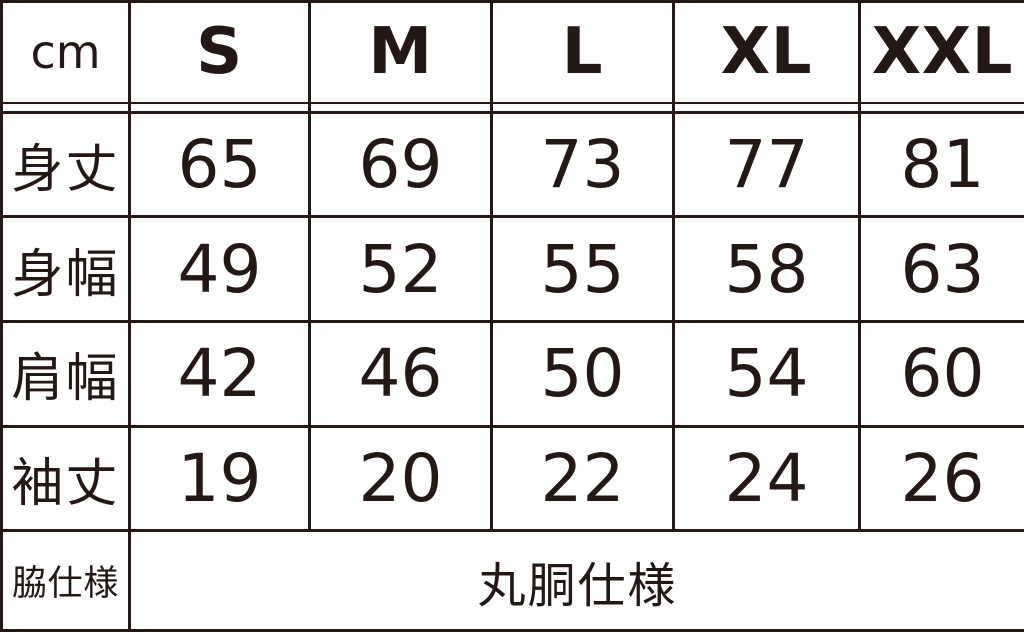  What do you see at coordinates (941, 269) in the screenshot?
I see `cell-value: 63` at bounding box center [941, 269].